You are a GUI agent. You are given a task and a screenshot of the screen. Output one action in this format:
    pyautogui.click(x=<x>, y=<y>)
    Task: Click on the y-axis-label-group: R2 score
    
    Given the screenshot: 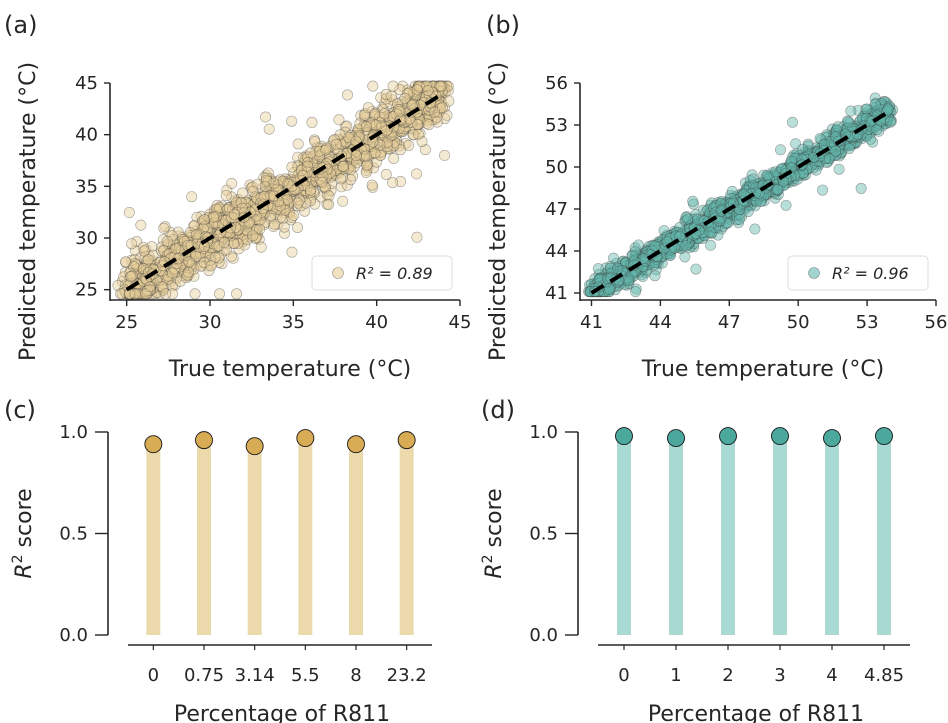 What is the action you would take?
    pyautogui.click(x=493, y=533)
    